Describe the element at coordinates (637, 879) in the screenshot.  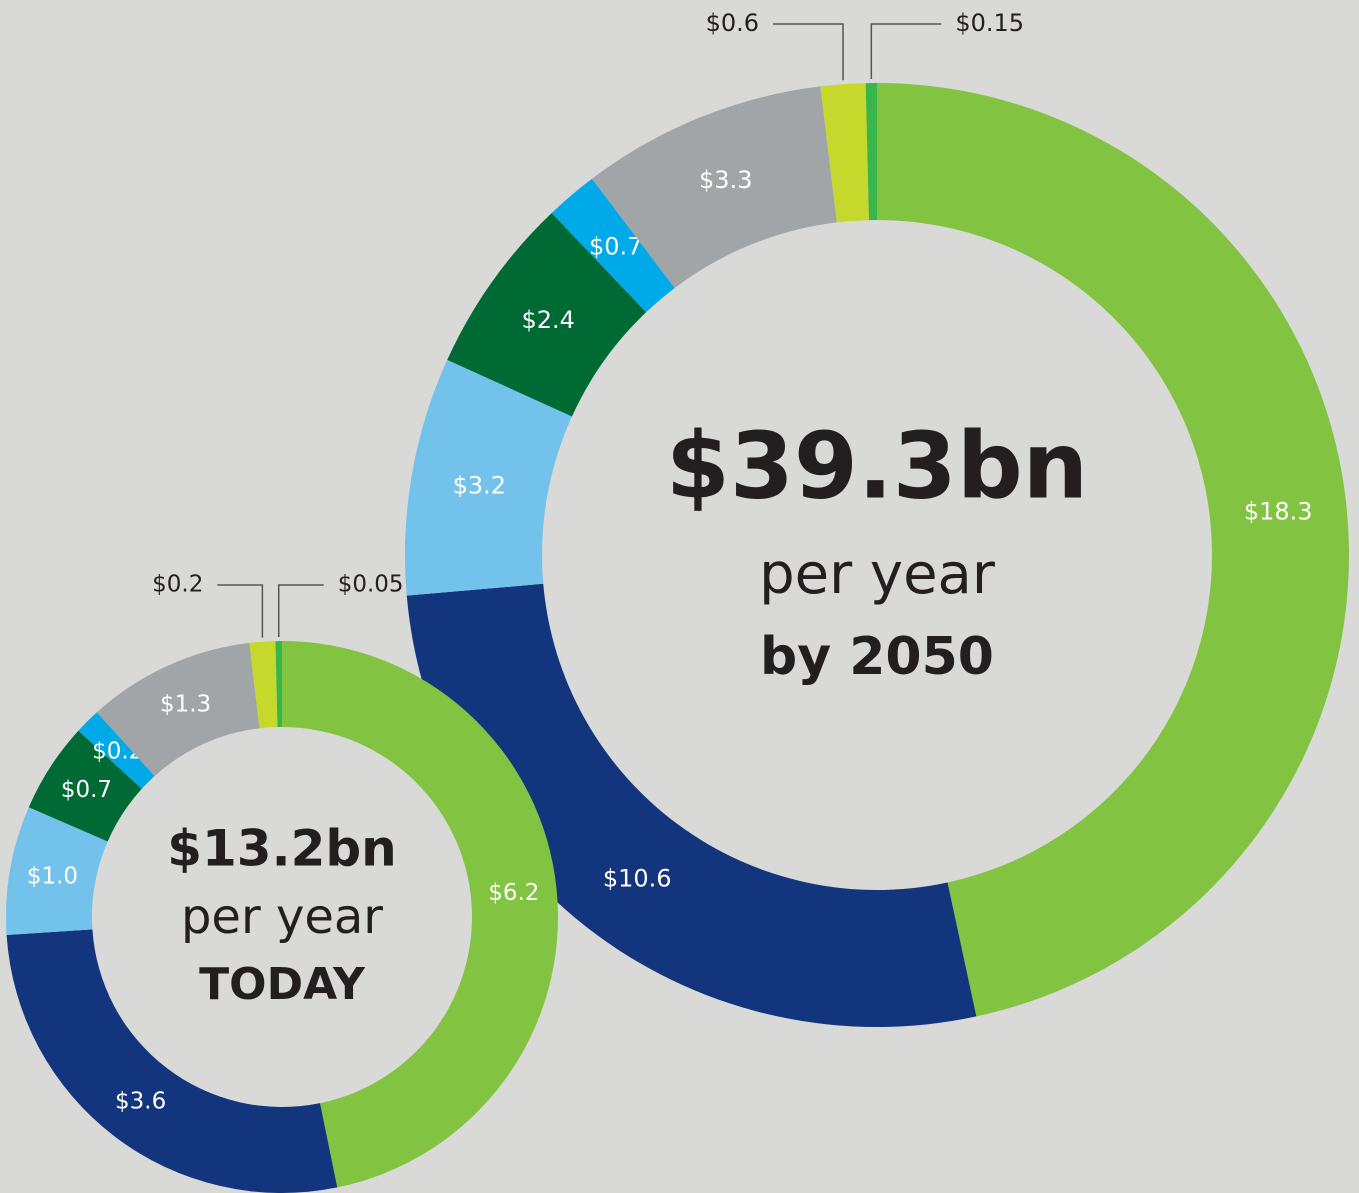
I see `value-label: $10.6` at that location.